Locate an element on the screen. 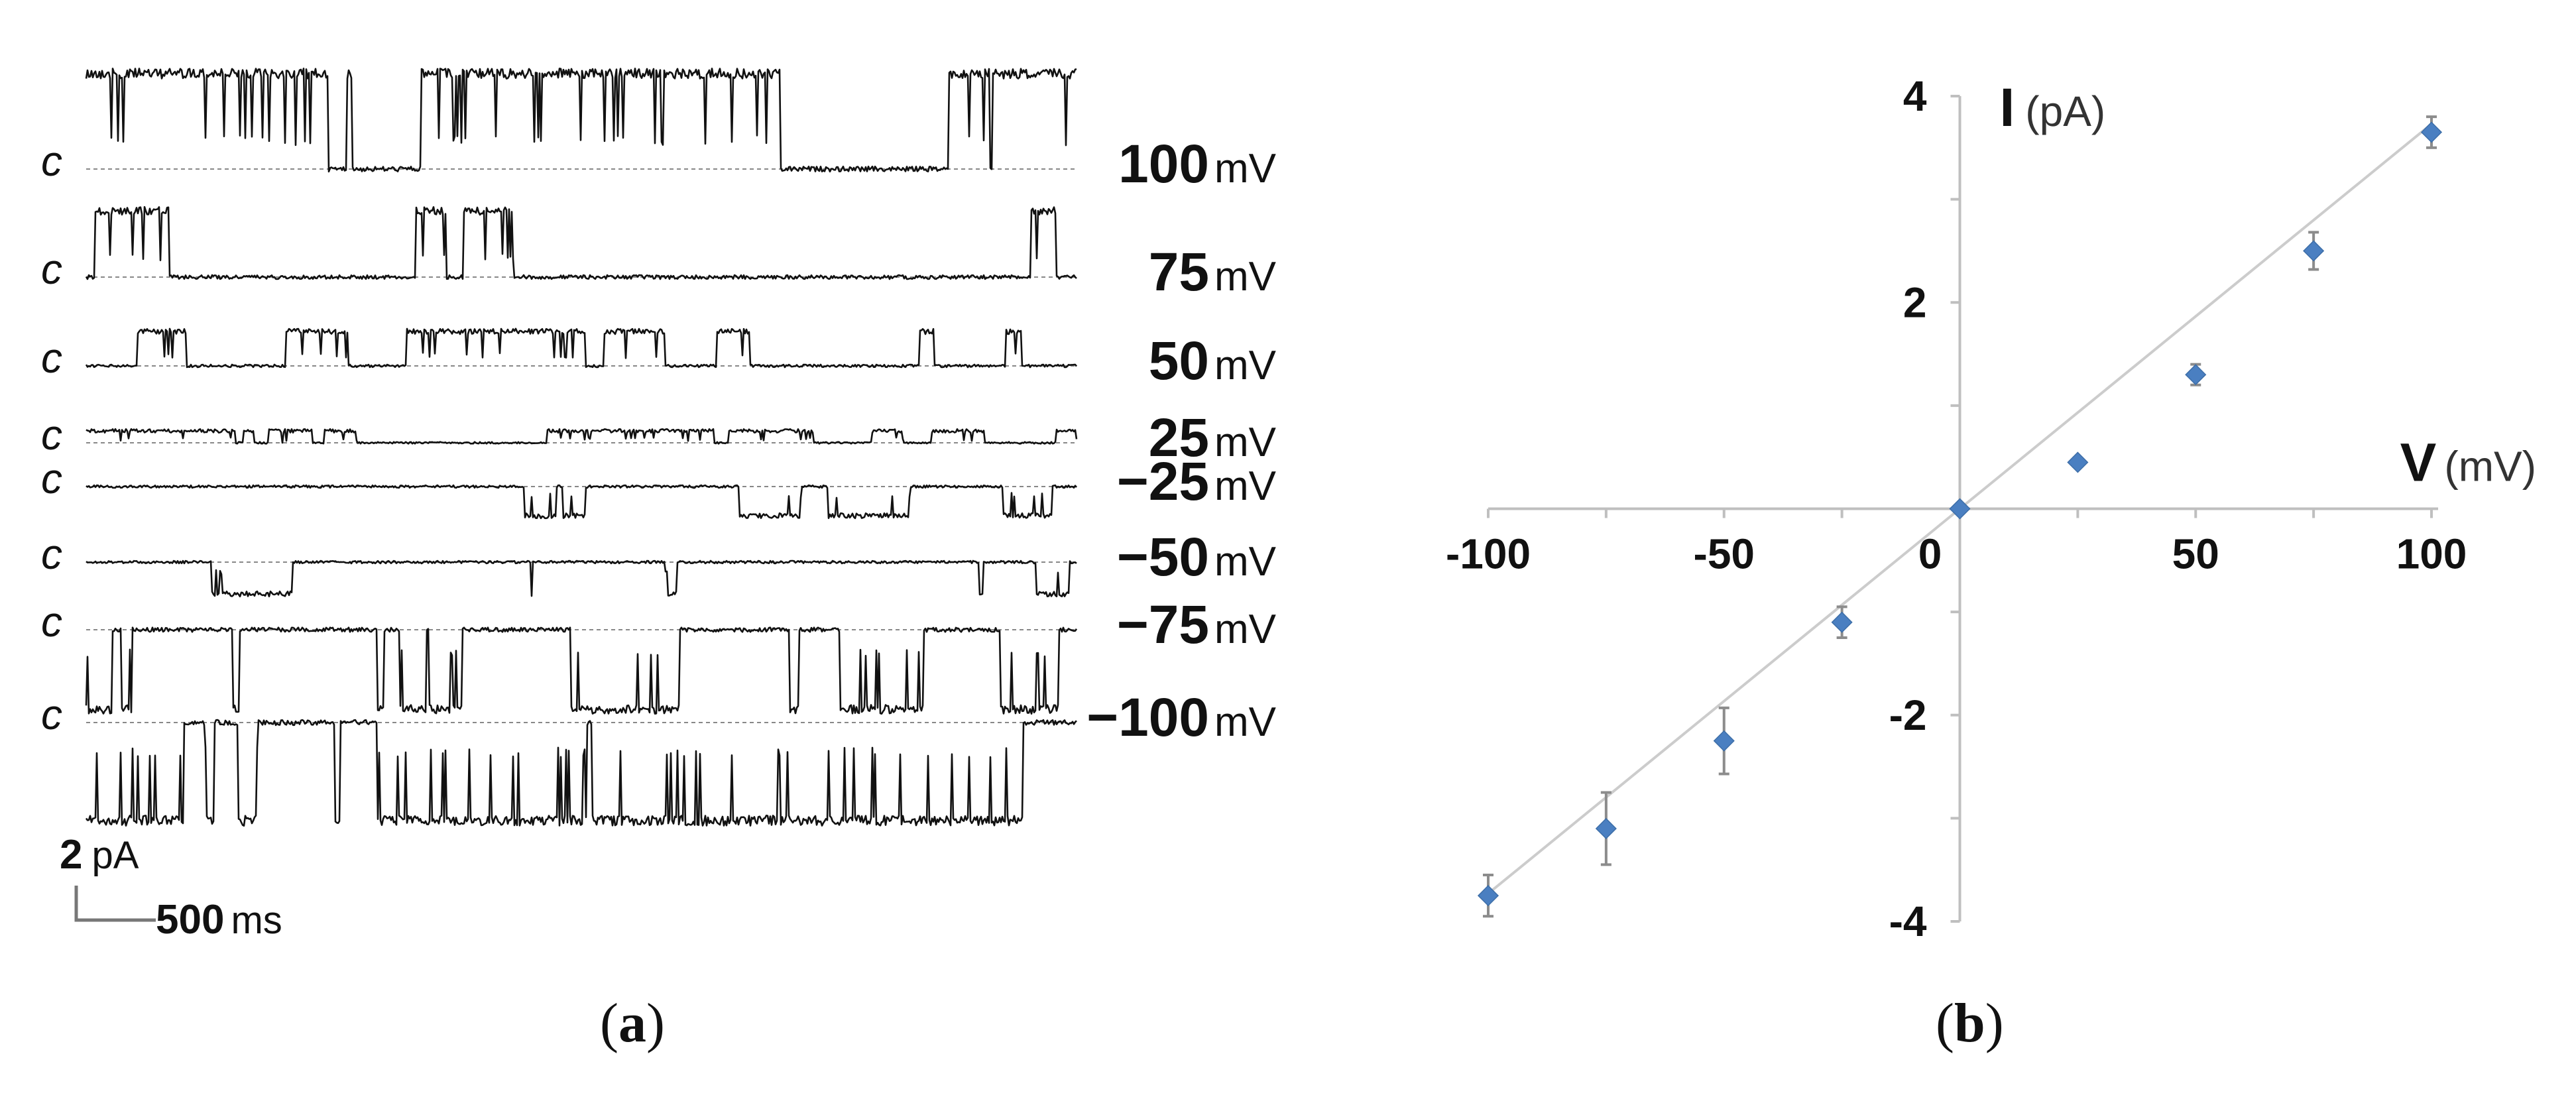 Image resolution: width=2576 pixels, height=1109 pixels. voltage-label: 75 mV is located at coordinates (1213, 272).